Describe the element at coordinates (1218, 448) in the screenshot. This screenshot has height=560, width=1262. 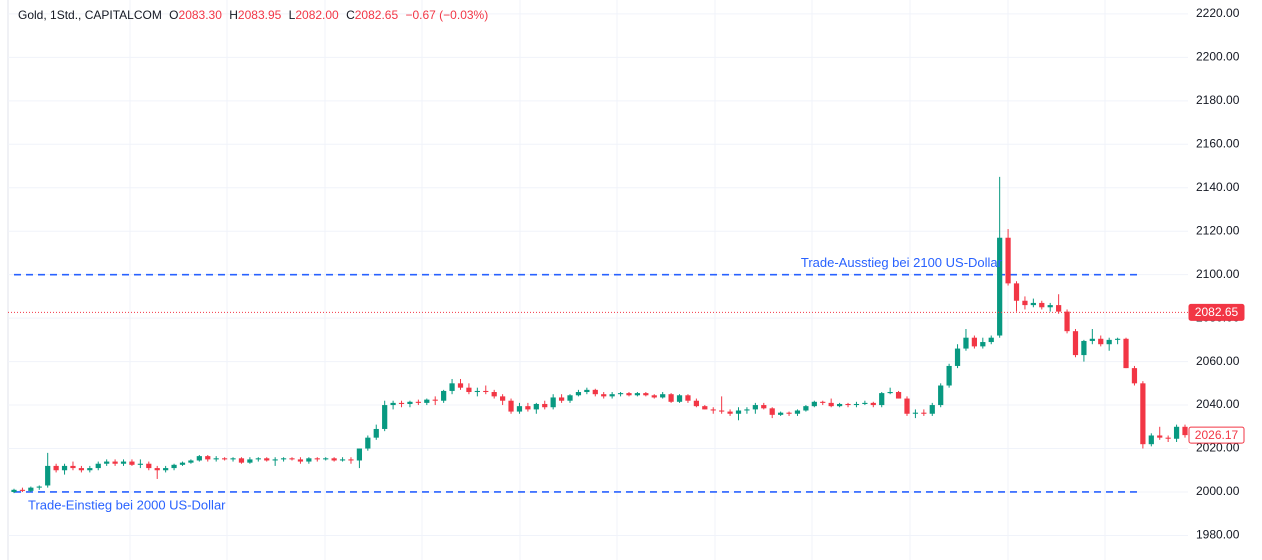
I see `y-tick-label: 2020.00` at that location.